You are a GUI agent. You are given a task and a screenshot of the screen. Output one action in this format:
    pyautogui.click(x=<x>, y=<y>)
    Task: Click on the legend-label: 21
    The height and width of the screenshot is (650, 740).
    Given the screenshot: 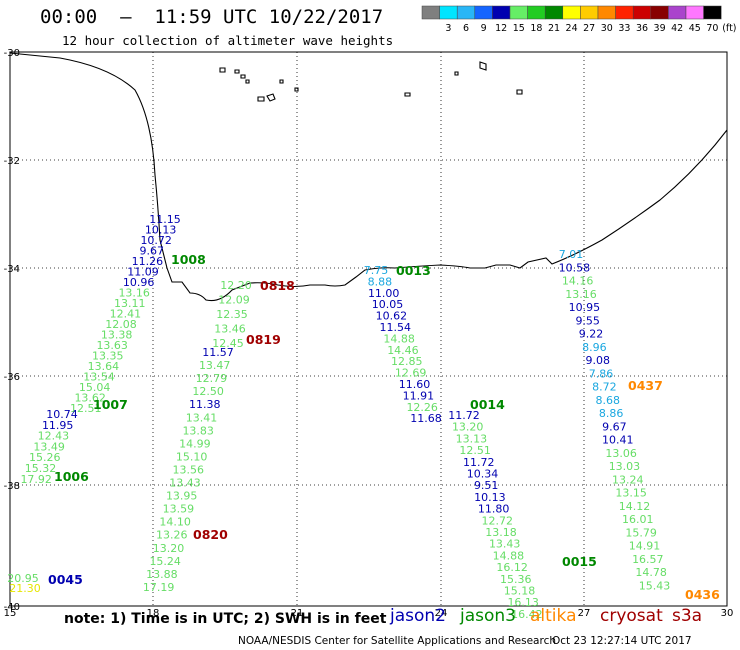 What is the action you would take?
    pyautogui.click(x=554, y=28)
    